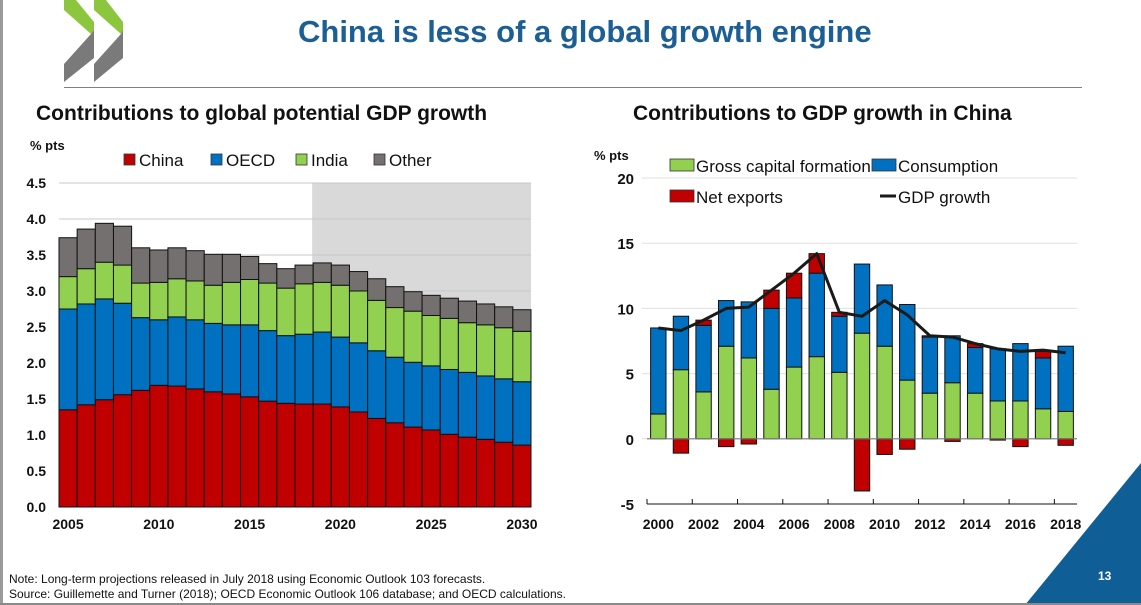 Image resolution: width=1141 pixels, height=605 pixels. Describe the element at coordinates (395, 332) in the screenshot. I see `bar-india-2023` at that location.